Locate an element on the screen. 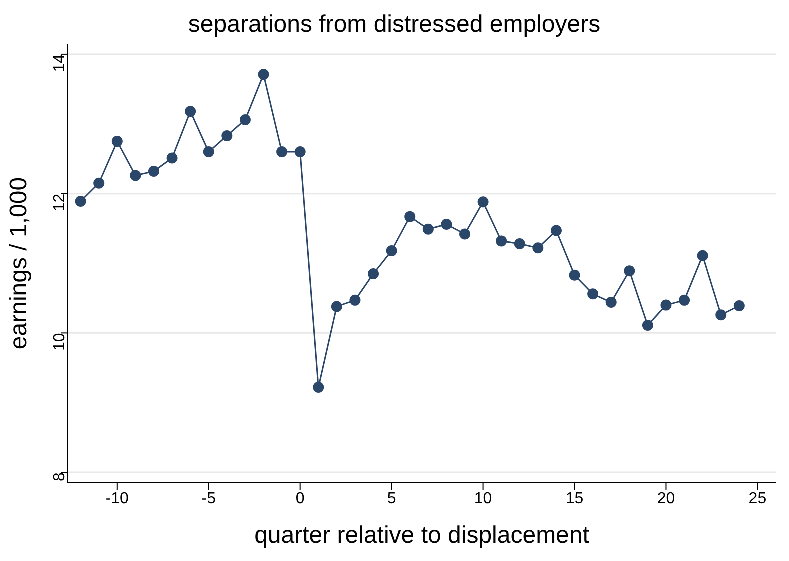  y-tick-label: 10 is located at coordinates (60, 342).